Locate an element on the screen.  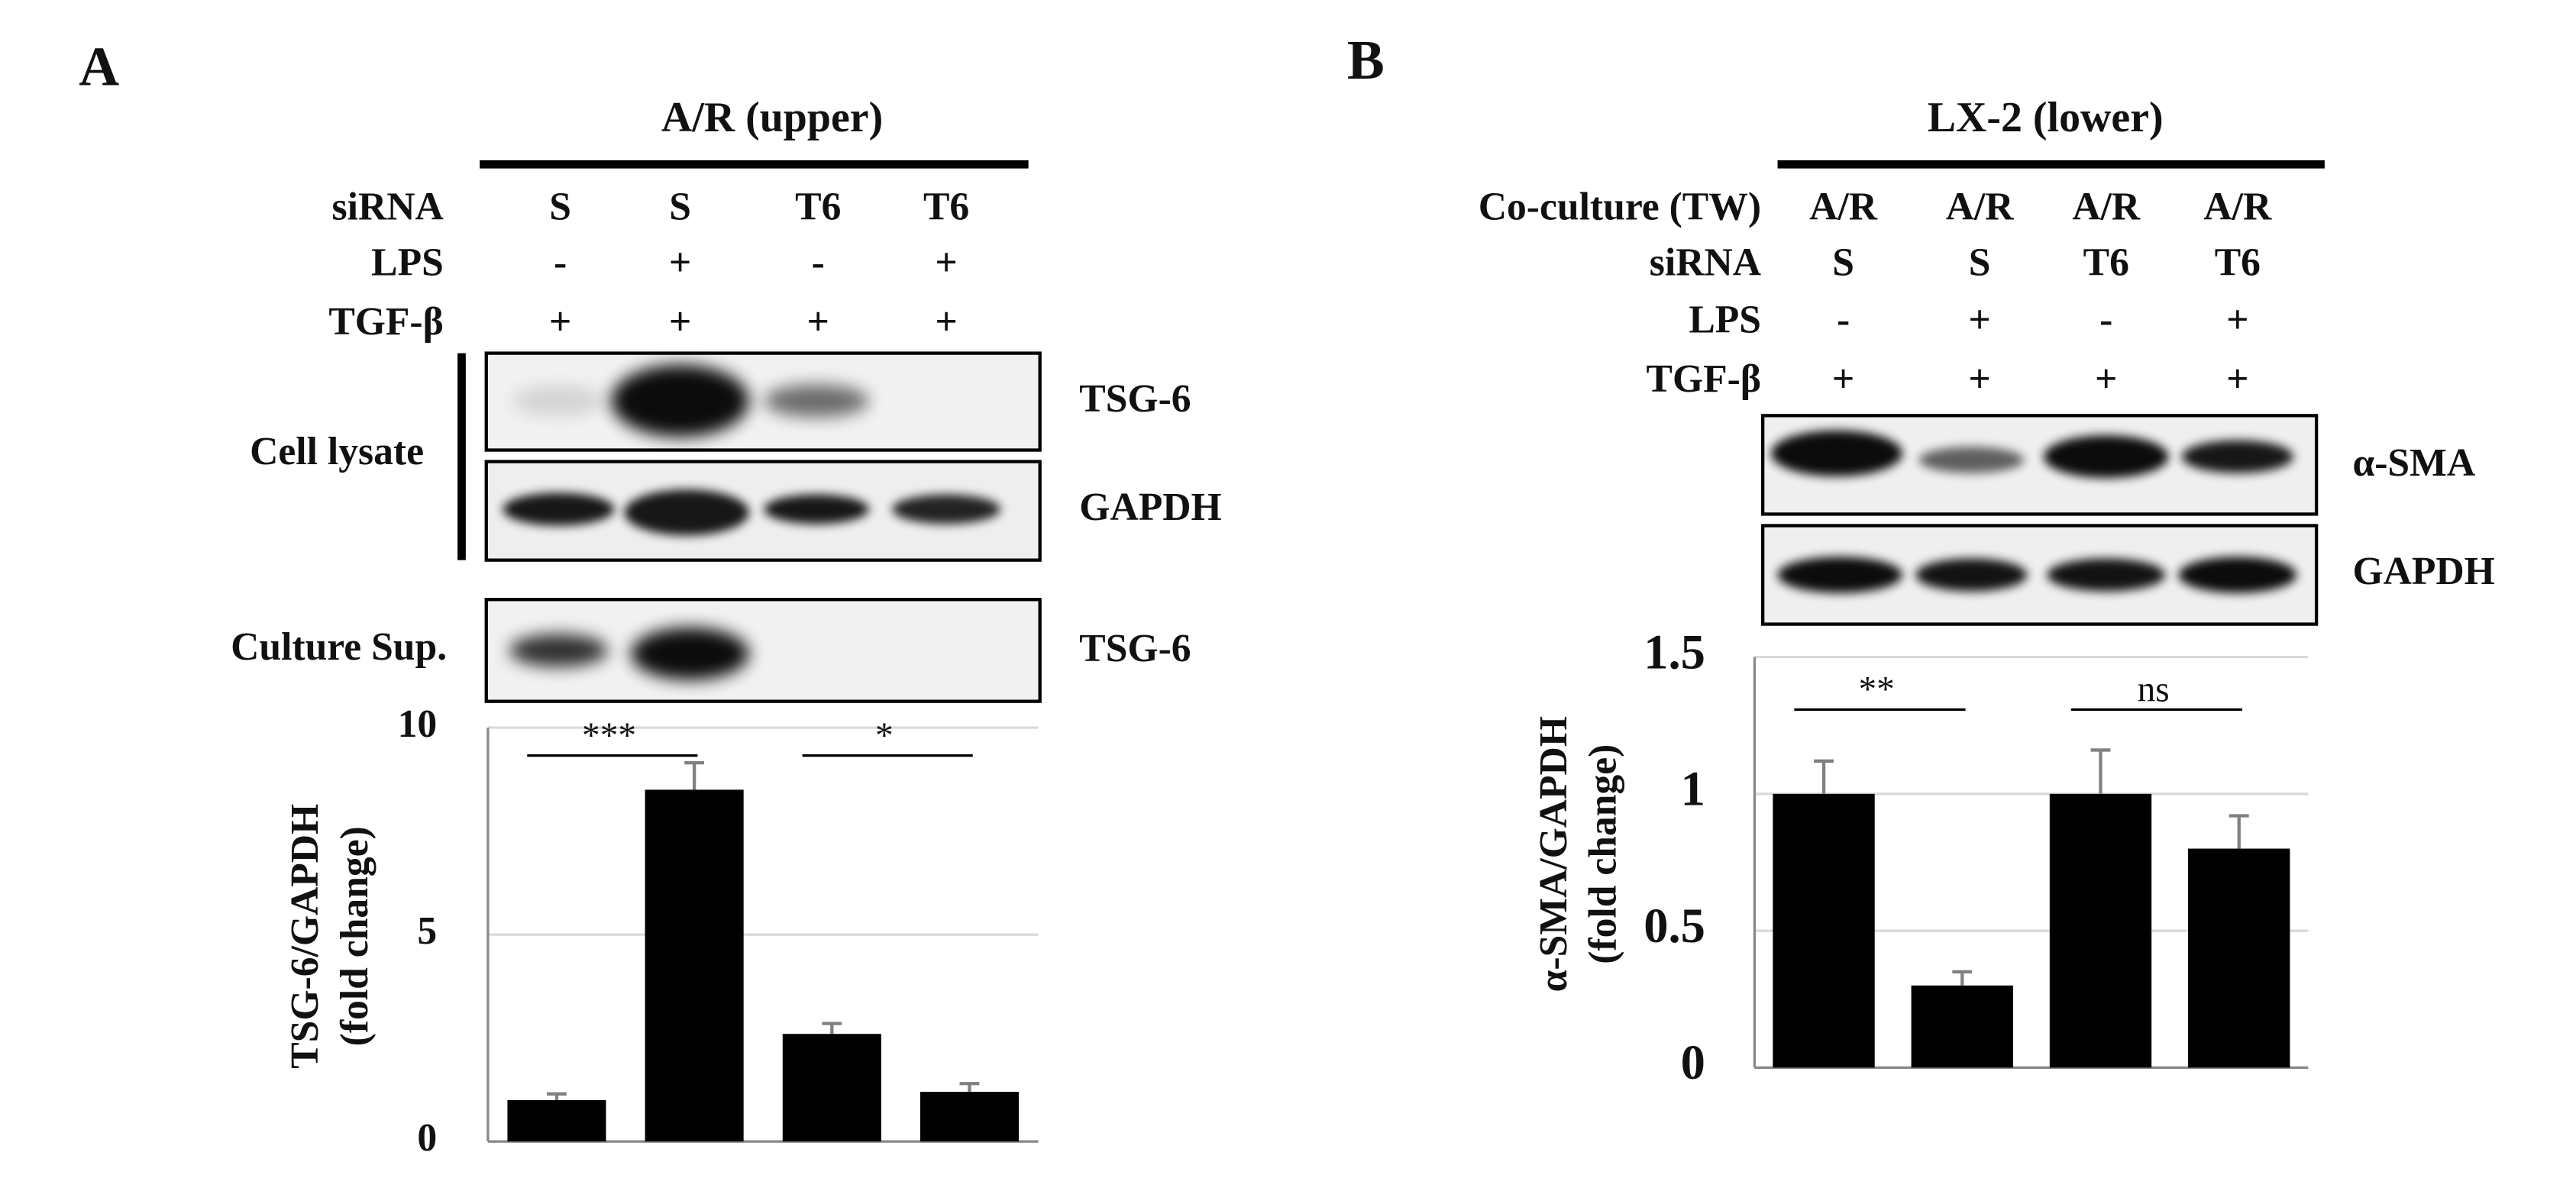
y-tick-label: 0.5 is located at coordinates (1674, 925).